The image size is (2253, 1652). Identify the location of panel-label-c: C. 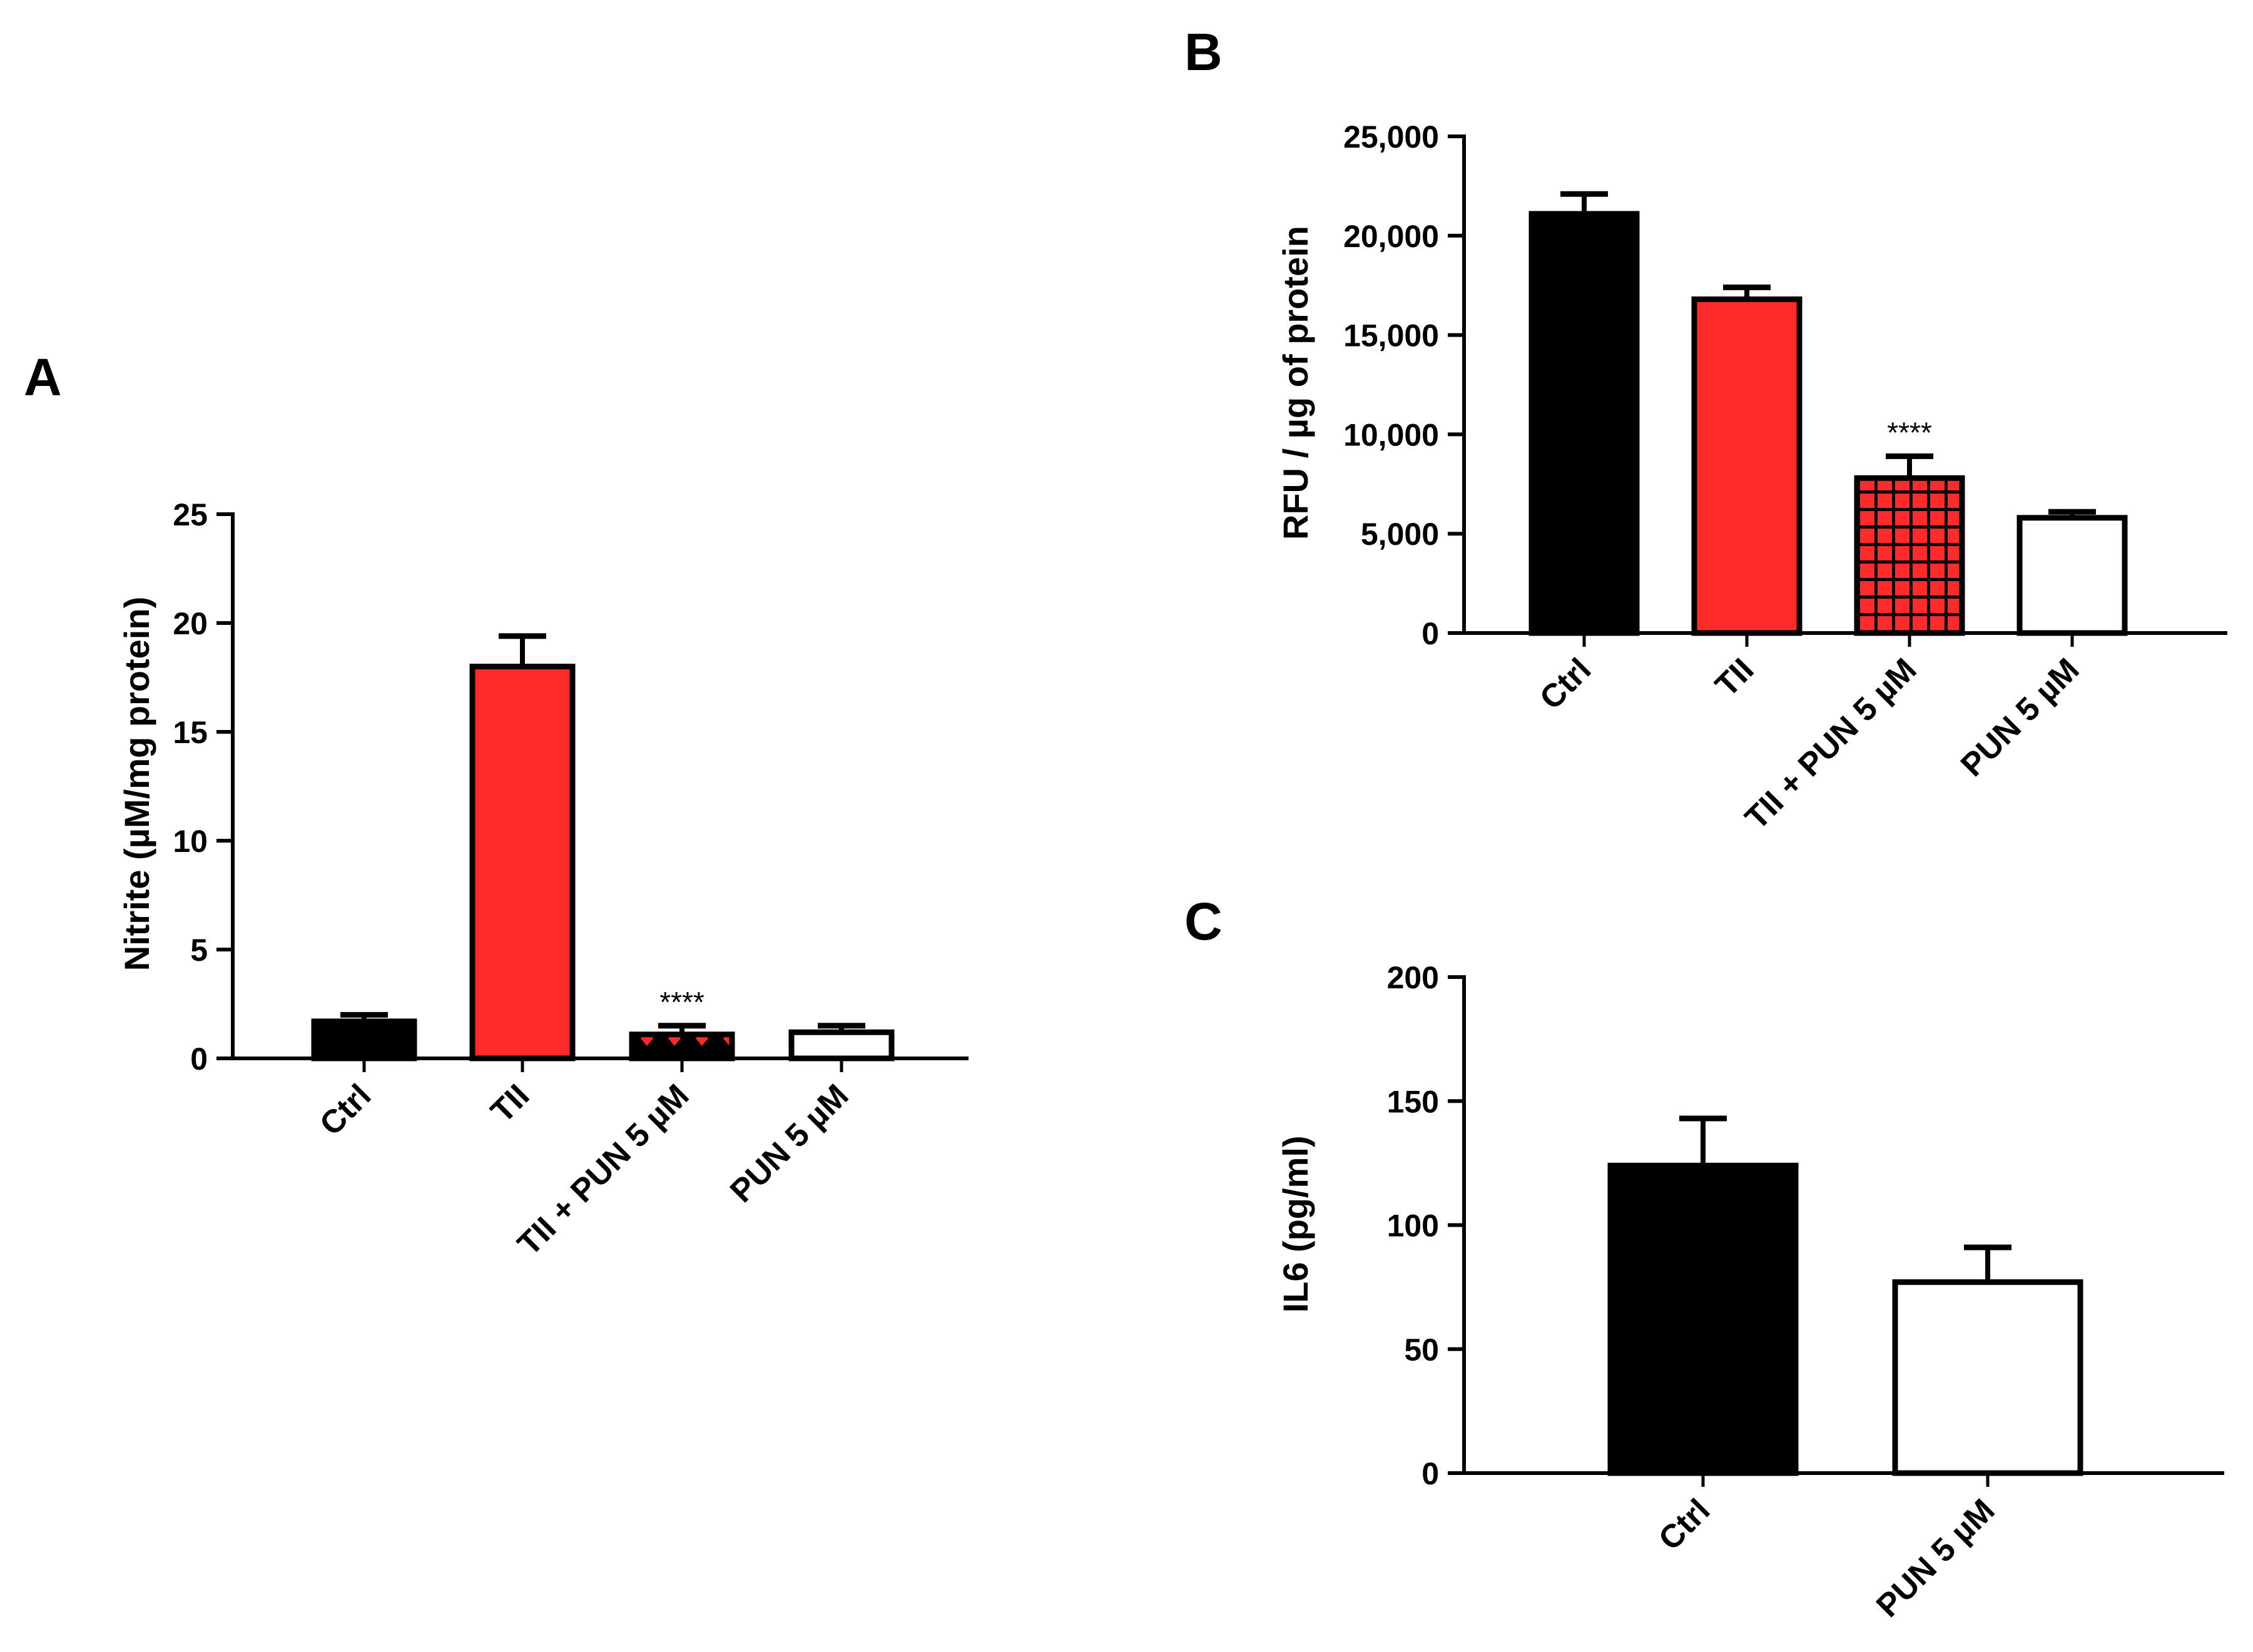
(1203, 922).